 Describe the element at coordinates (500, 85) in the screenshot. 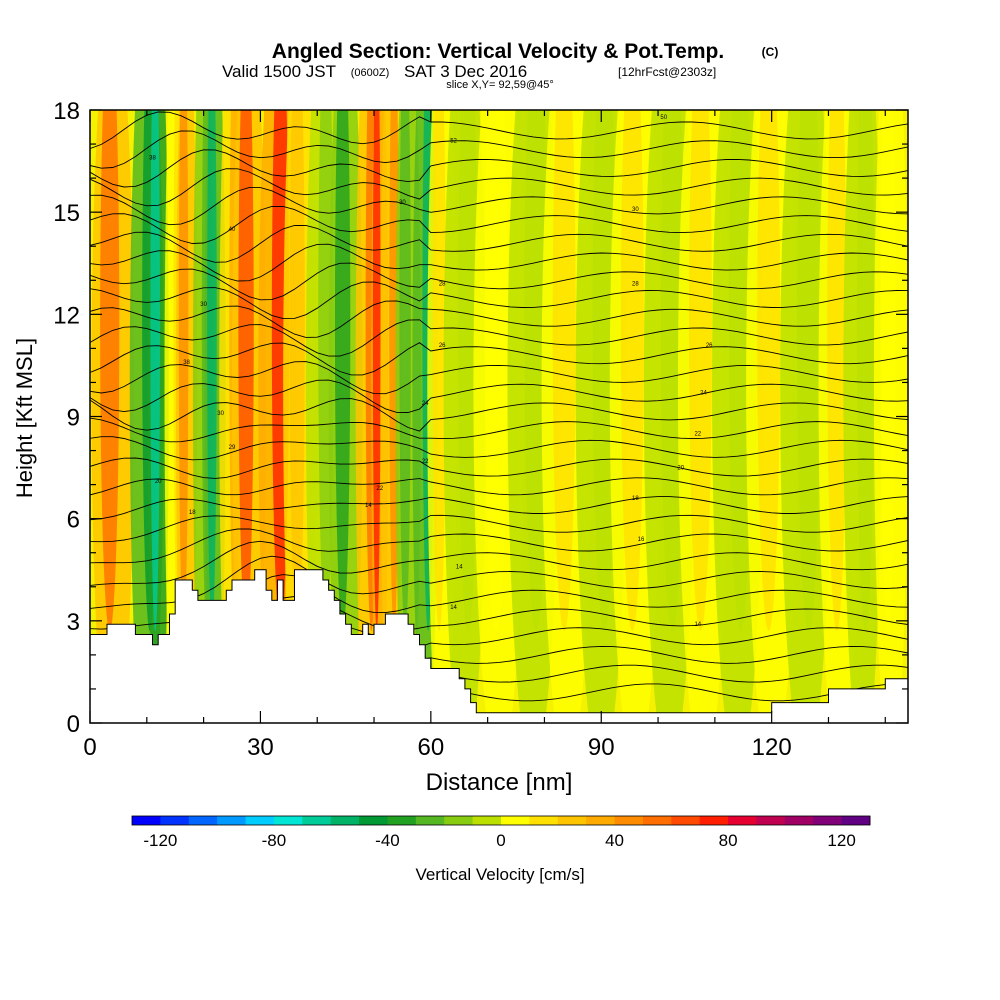

I see `slice-info: slice X,Y= 92,59@45°` at that location.